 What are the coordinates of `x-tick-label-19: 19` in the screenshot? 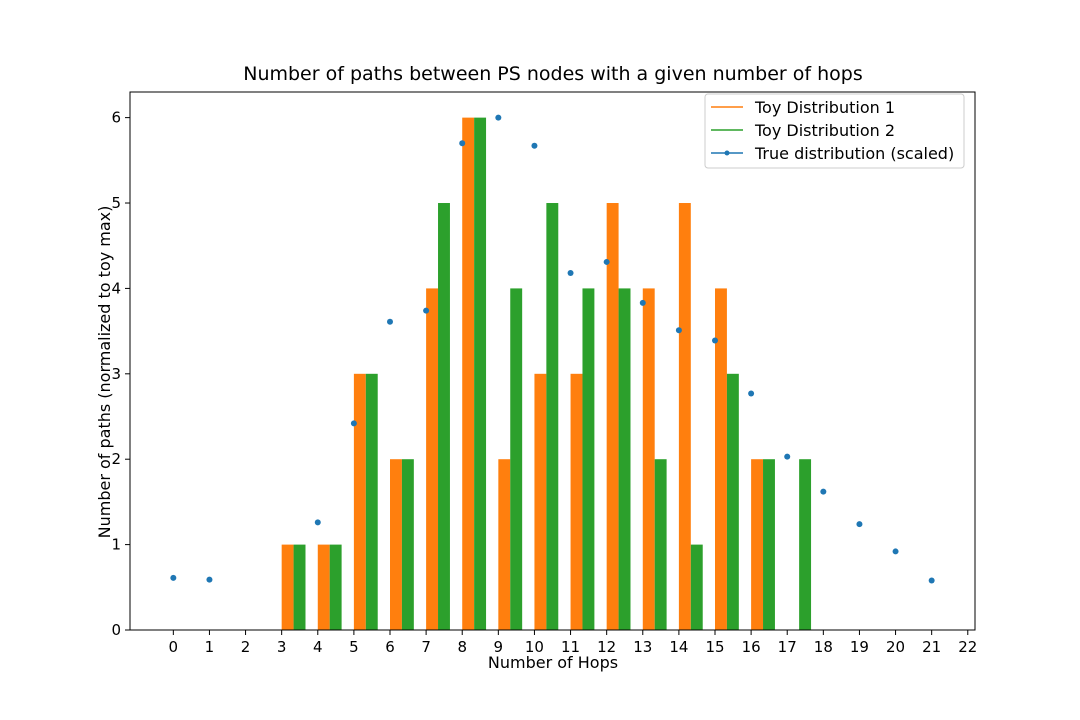 It's located at (859, 647).